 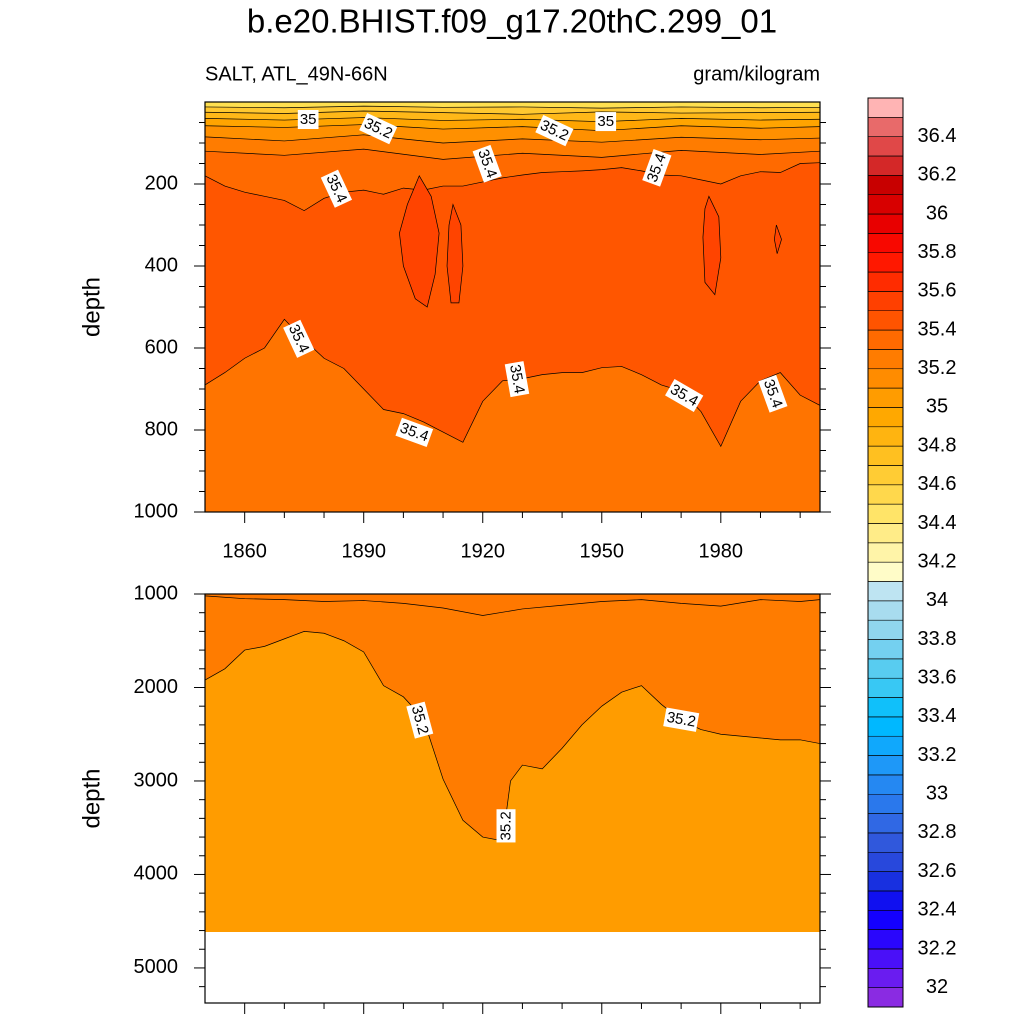 I want to click on contour-label: 35, so click(x=606, y=122).